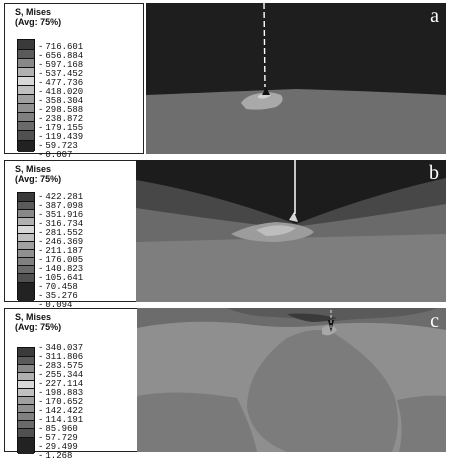  Describe the element at coordinates (60, 357) in the screenshot. I see `legend-value: 311.806` at that location.